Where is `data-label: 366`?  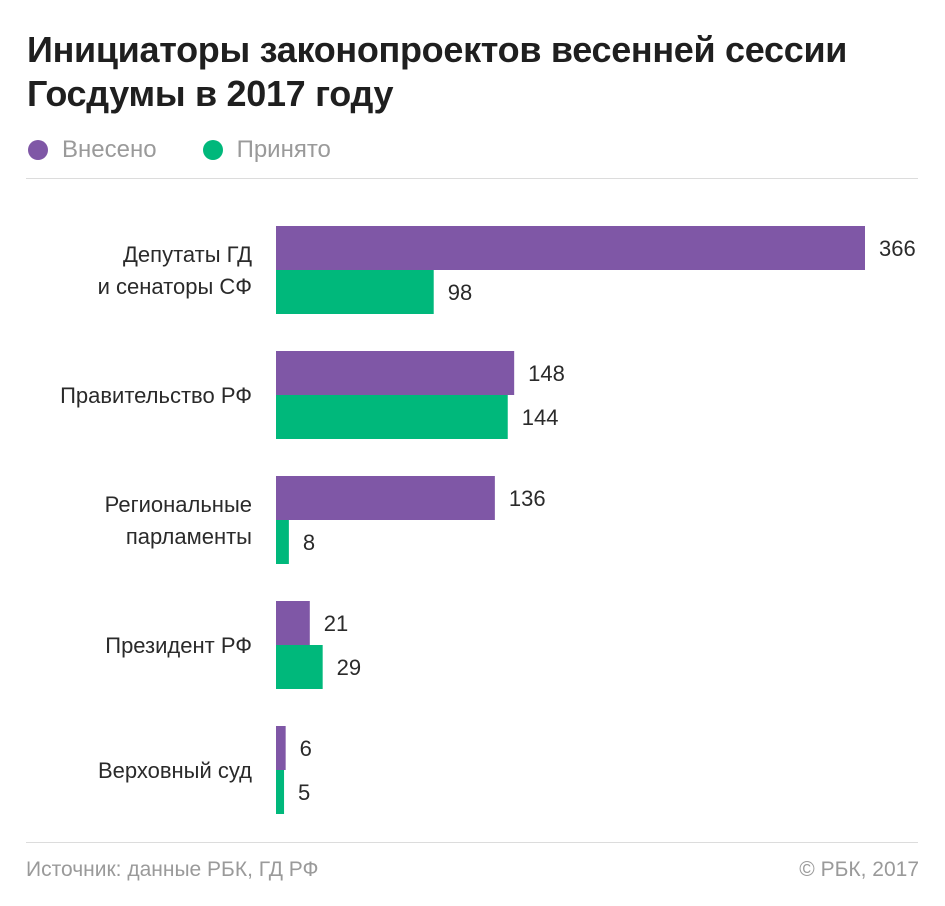
data-label: 366 is located at coordinates (897, 248).